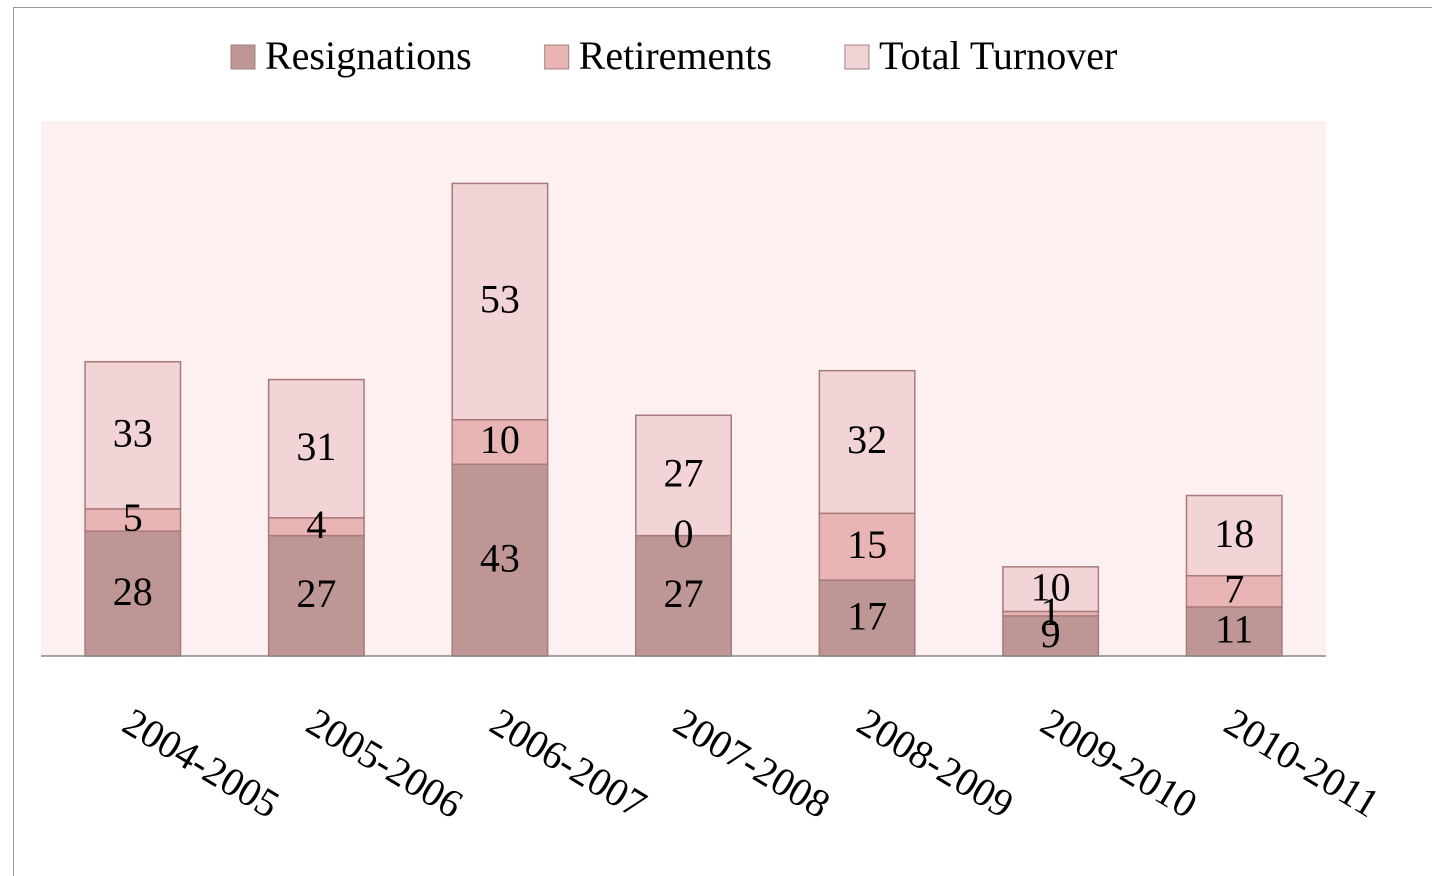  What do you see at coordinates (133, 517) in the screenshot?
I see `data-label: 5` at bounding box center [133, 517].